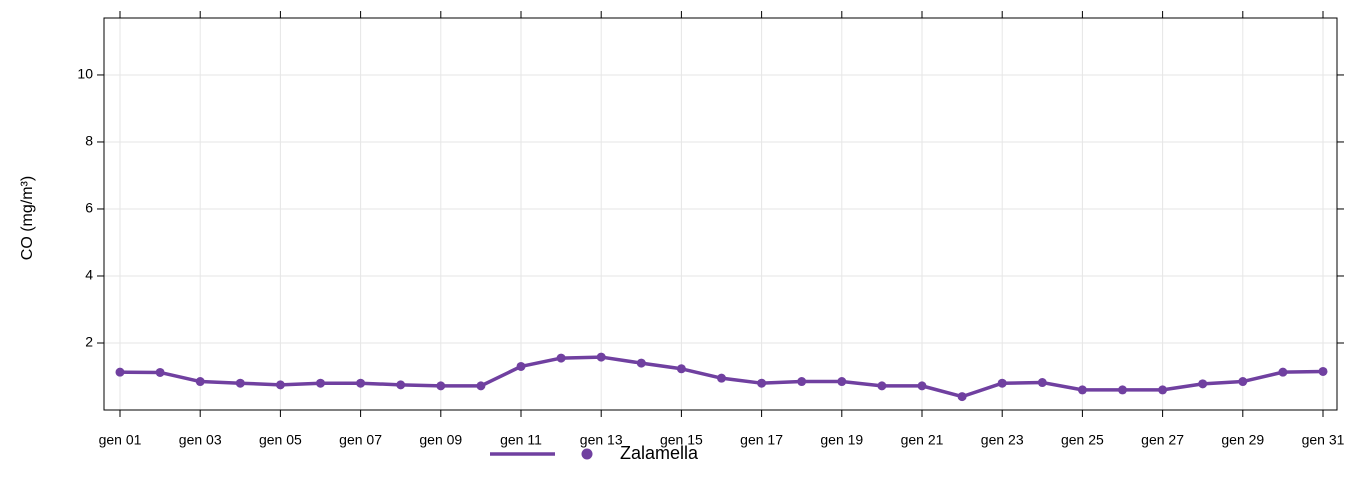 The image size is (1353, 495). What do you see at coordinates (922, 440) in the screenshot?
I see `x-tick-label: gen 21` at bounding box center [922, 440].